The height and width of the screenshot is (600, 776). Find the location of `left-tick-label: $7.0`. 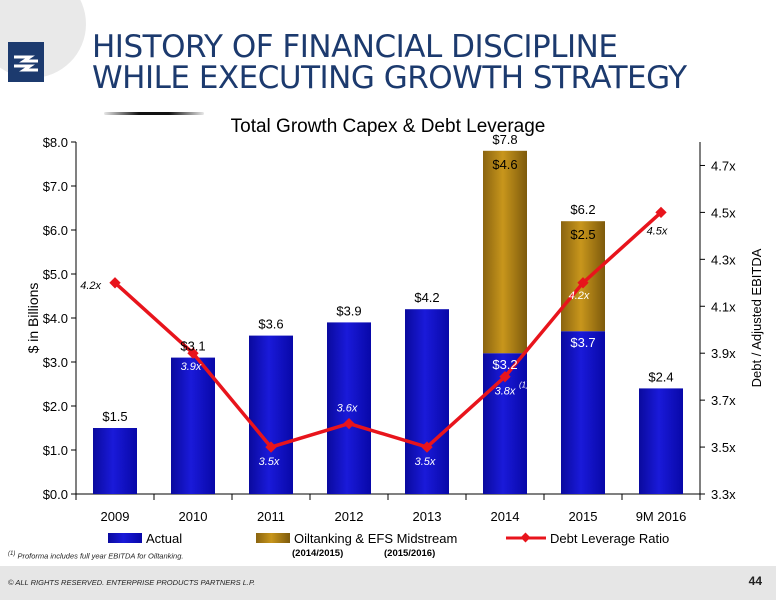

left-tick-label: $7.0 is located at coordinates (55, 186).